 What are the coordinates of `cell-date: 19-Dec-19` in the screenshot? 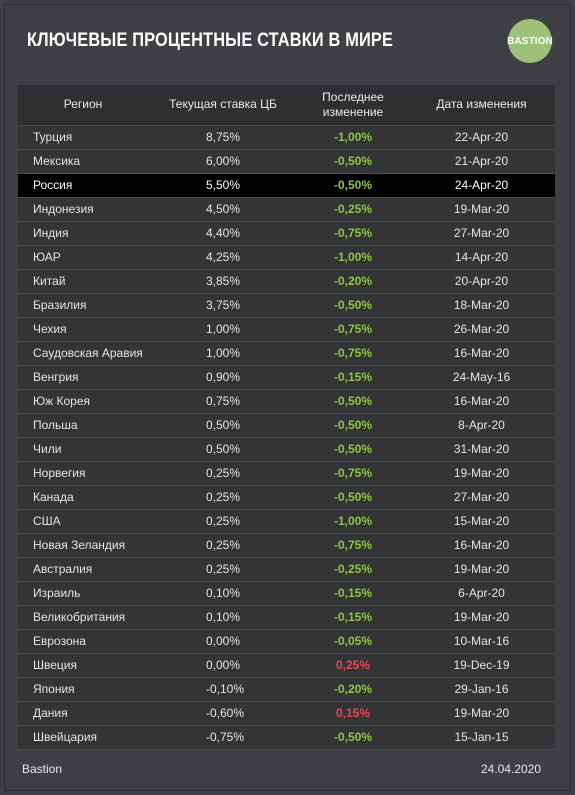 It's located at (481, 665).